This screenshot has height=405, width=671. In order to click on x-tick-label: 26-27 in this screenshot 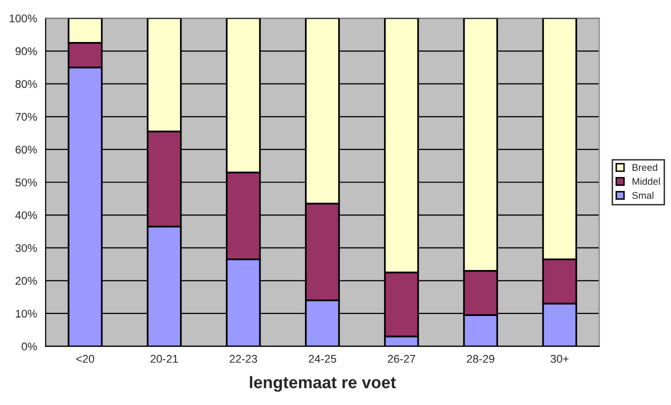, I will do `click(402, 358)`.